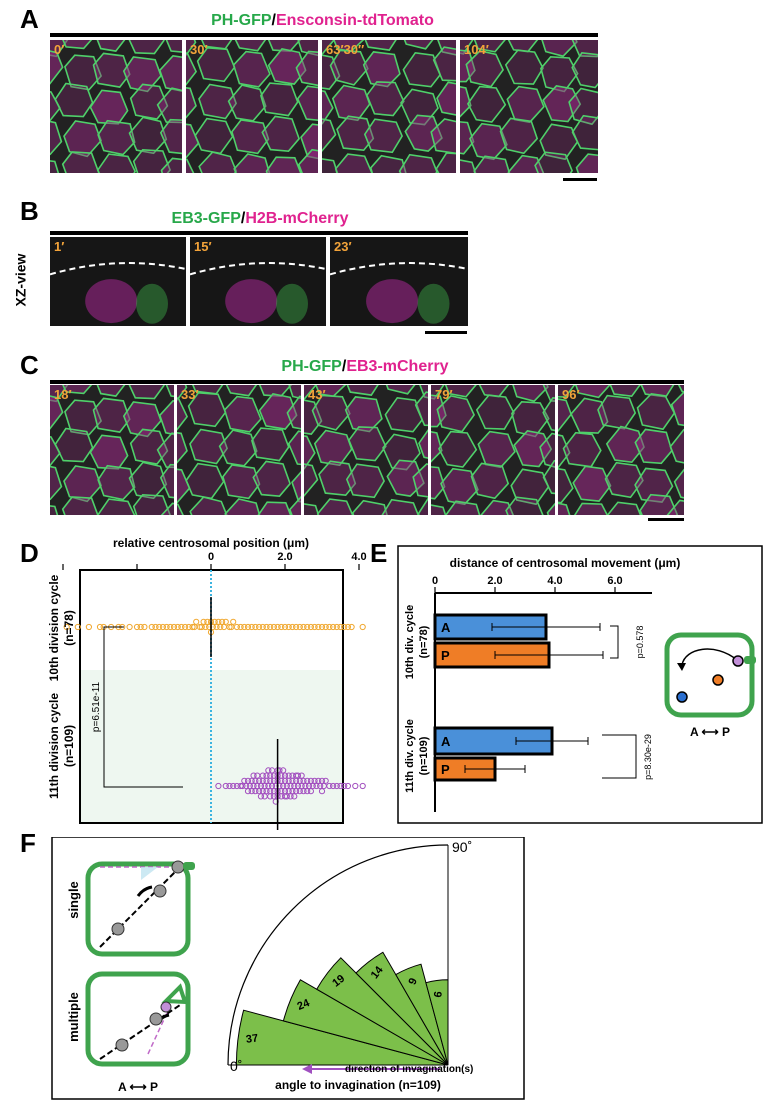 This screenshot has height=1108, width=771. Describe the element at coordinates (366, 450) in the screenshot. I see `panel-c-frame: 43′` at that location.